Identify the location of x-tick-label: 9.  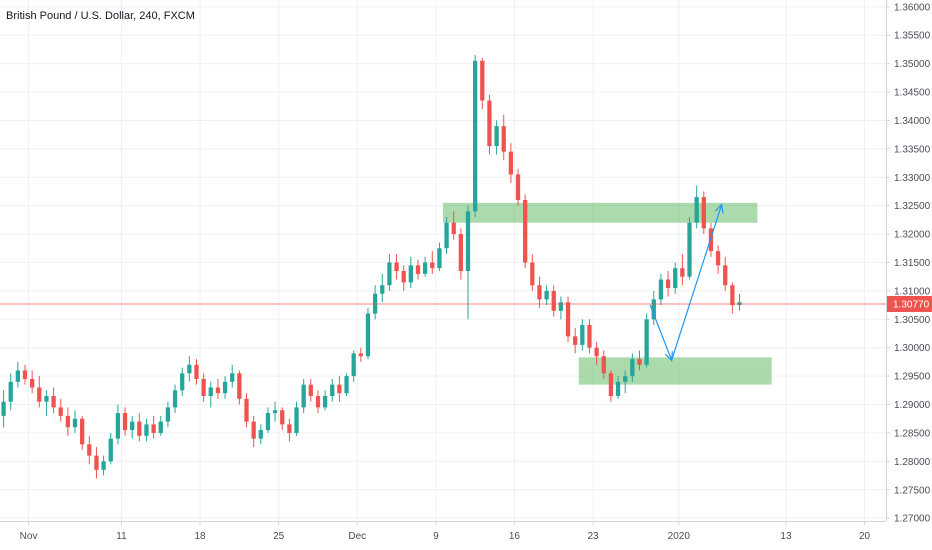
(436, 536).